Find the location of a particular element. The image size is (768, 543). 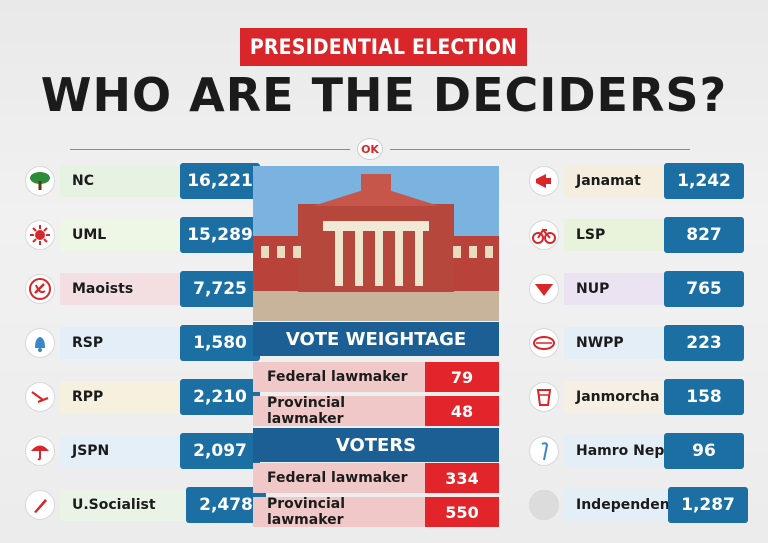

walking-stick-icon is located at coordinates (544, 451).